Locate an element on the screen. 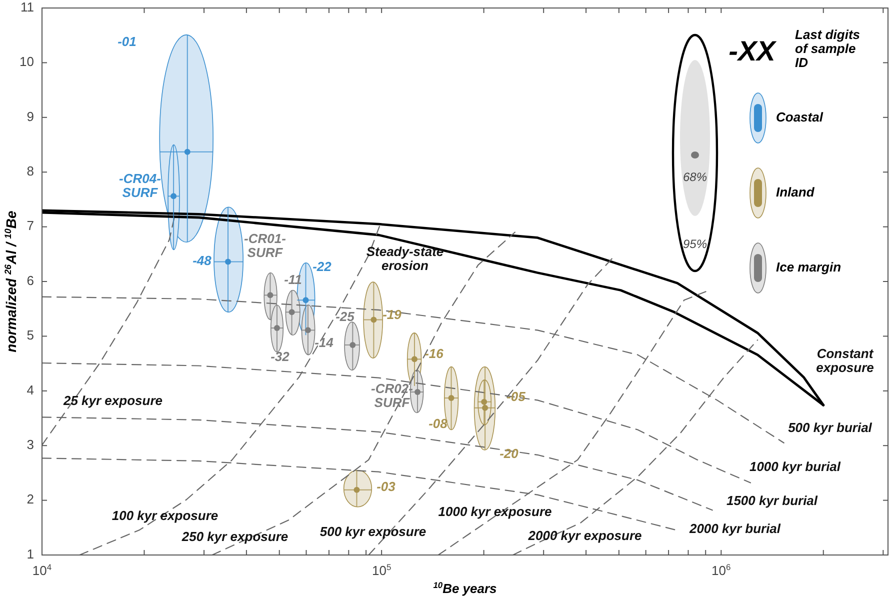  annotation: 1000 kyr exposure is located at coordinates (495, 512).